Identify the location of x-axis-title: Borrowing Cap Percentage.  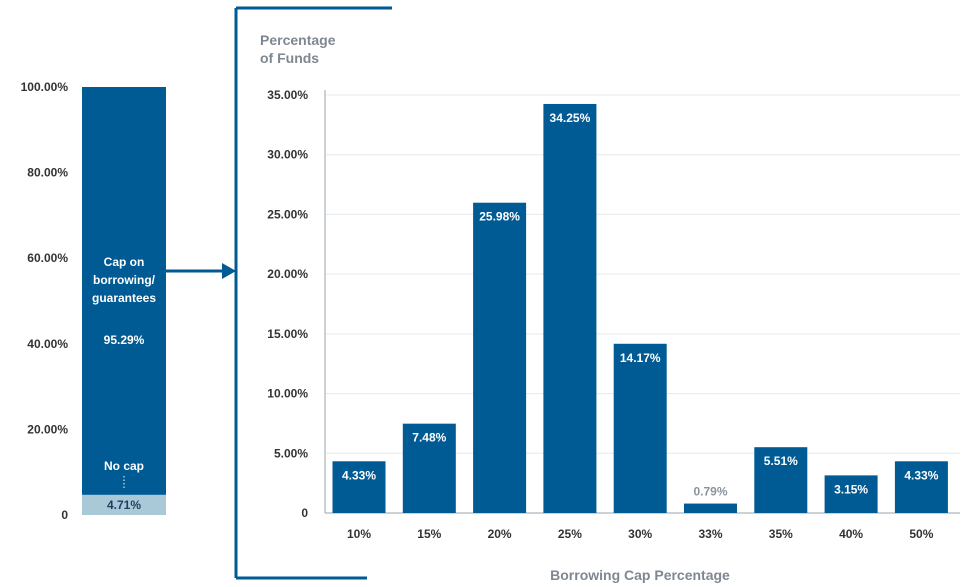
(640, 575).